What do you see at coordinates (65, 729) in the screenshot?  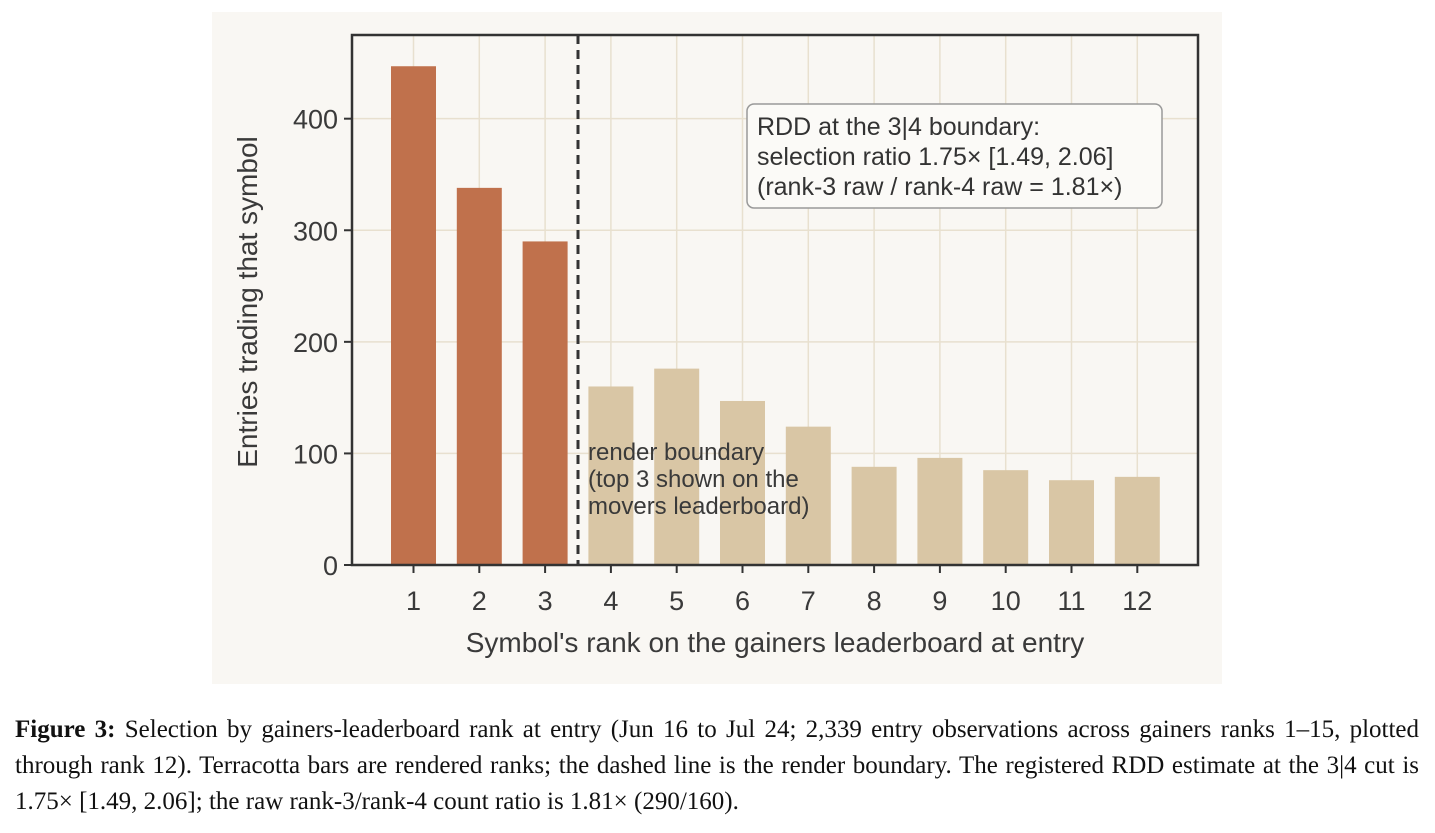 I see `caption-label: Figure 3:` at bounding box center [65, 729].